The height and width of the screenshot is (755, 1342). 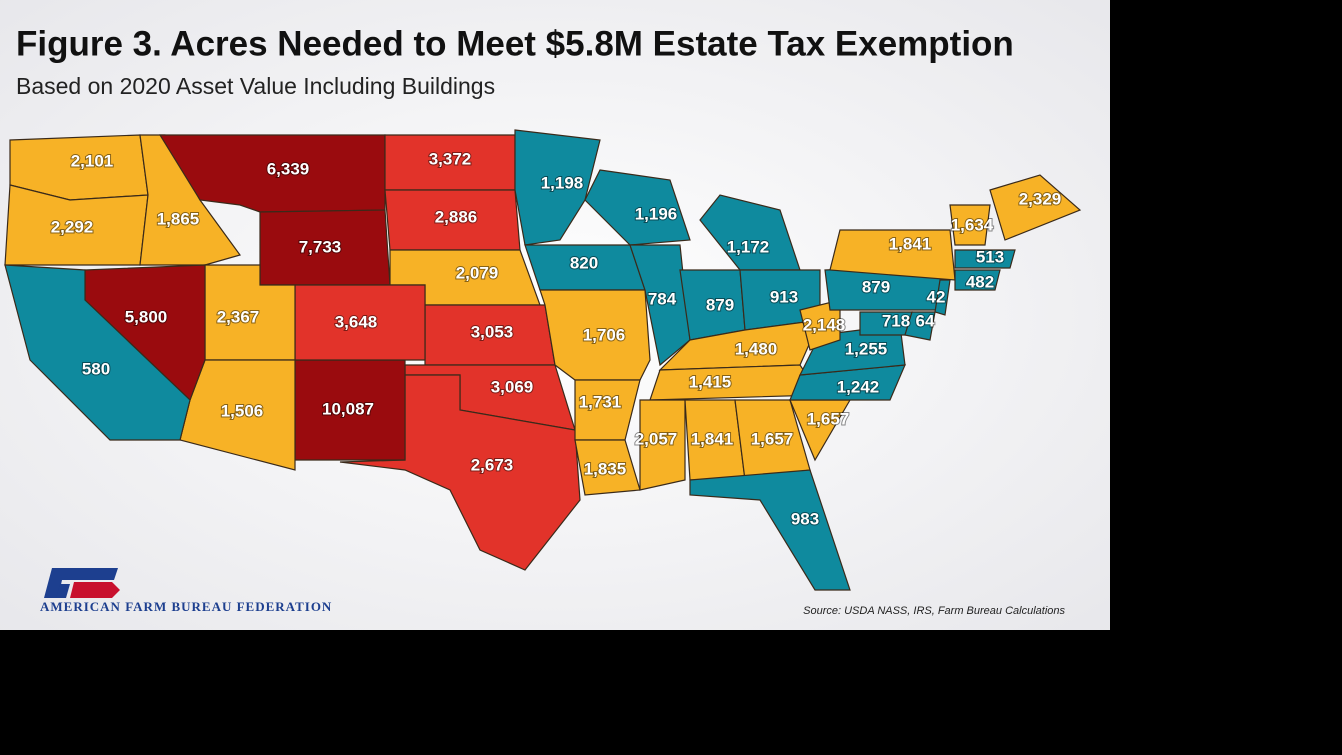 I want to click on state-label: 2,292, so click(x=72, y=226).